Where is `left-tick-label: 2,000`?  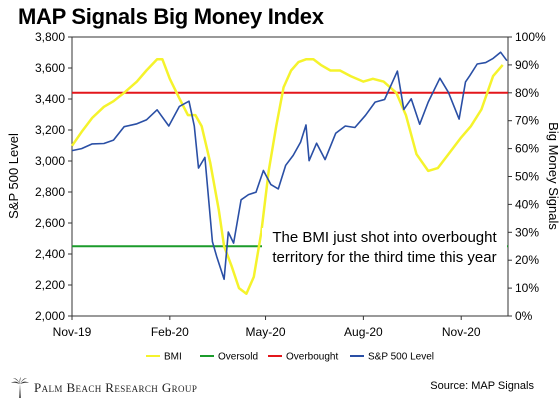 left-tick-label: 2,000 is located at coordinates (50, 316).